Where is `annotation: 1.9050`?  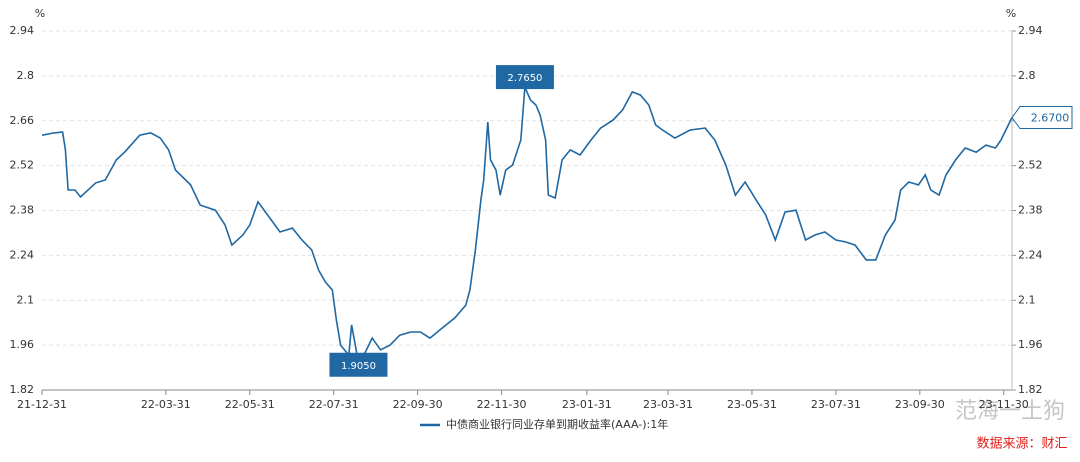
annotation: 1.9050 is located at coordinates (358, 364).